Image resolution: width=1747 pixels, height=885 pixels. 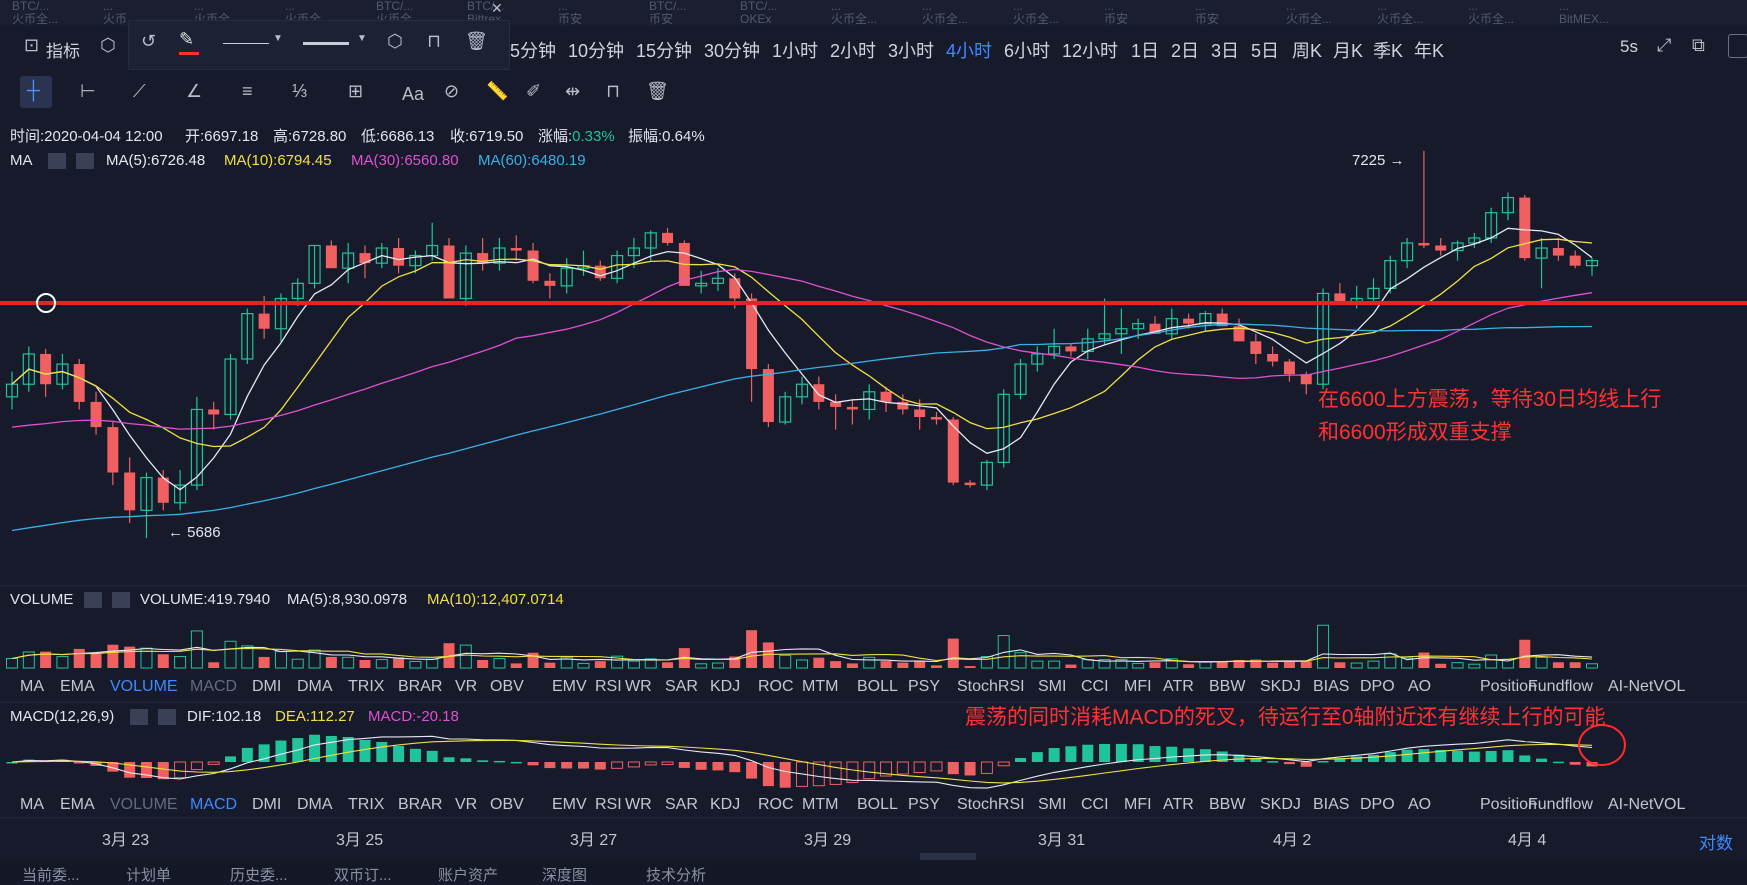 What do you see at coordinates (820, 686) in the screenshot?
I see `indicator-tab-mtm: MTM` at bounding box center [820, 686].